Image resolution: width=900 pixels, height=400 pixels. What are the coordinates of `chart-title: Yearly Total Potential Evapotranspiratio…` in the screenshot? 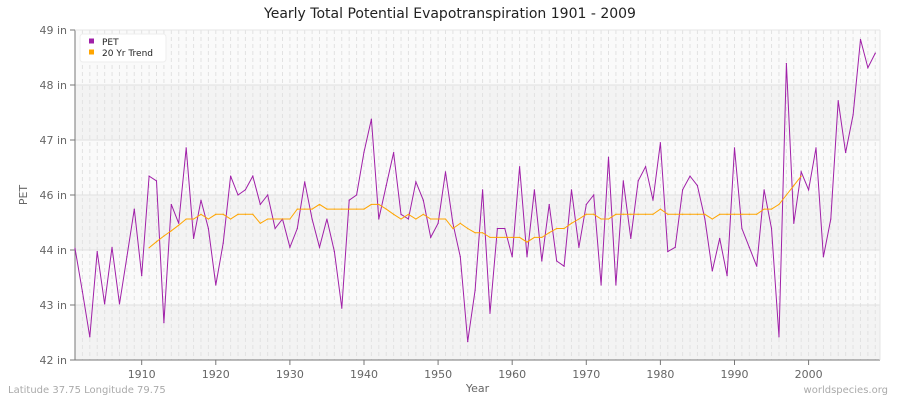 It's located at (450, 14).